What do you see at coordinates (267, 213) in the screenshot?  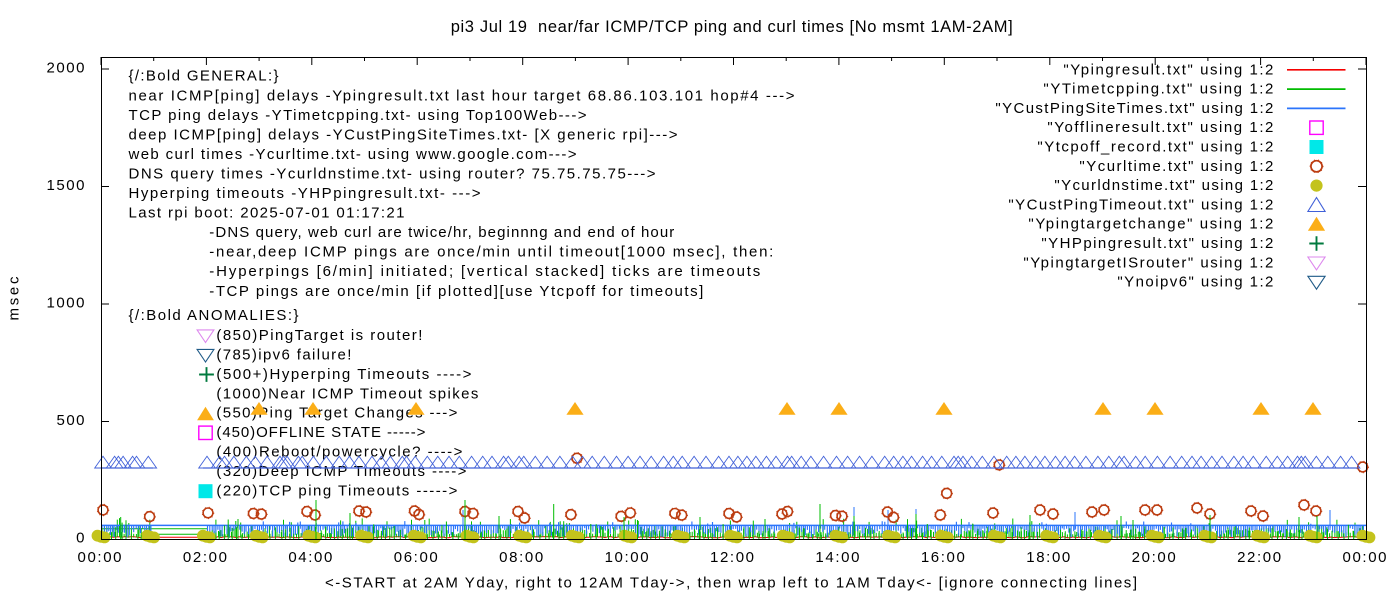 I see `svg-text:Last rpi boot: 2025-07-01 01:1: Last rpi boot: 2025-07-01 01:17:21` at bounding box center [267, 213].